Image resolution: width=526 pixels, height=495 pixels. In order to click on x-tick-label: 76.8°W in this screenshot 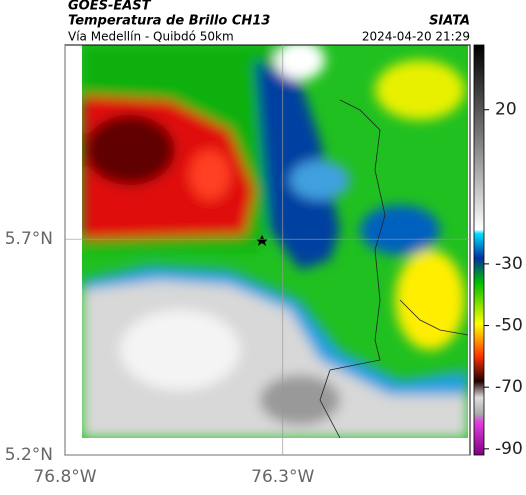, I will do `click(64, 477)`.